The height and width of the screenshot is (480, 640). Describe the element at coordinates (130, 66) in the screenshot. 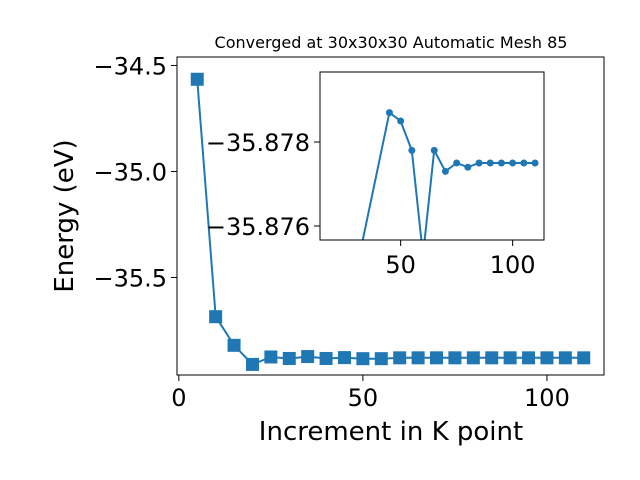

I see `y-tick-label: −34.5` at that location.